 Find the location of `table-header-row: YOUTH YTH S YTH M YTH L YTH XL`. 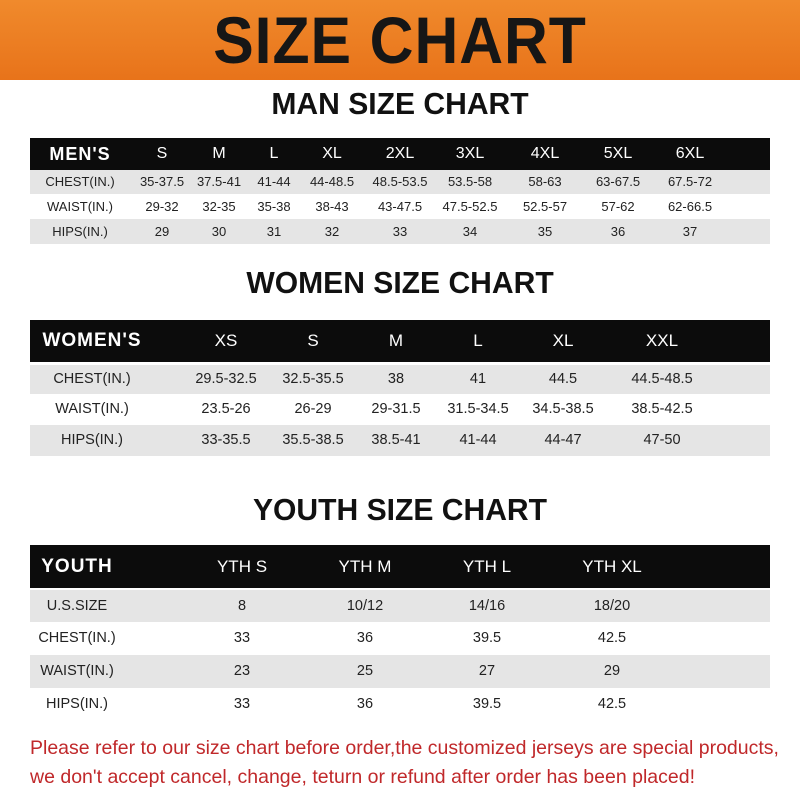

table-header-row: YOUTH YTH S YTH M YTH L YTH XL is located at coordinates (400, 566).